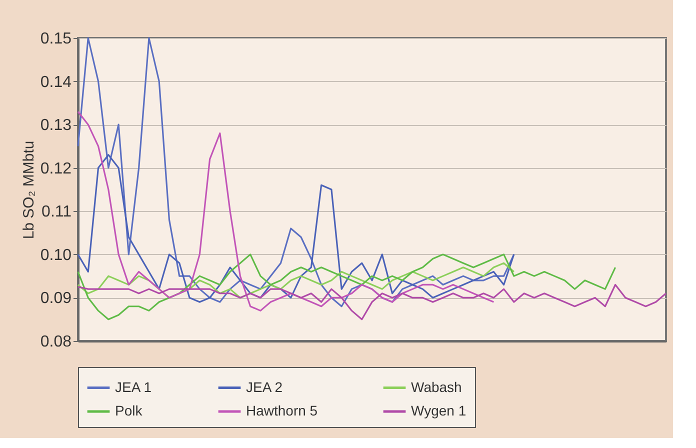  I want to click on y-tick-label: 0.09, so click(56, 299).